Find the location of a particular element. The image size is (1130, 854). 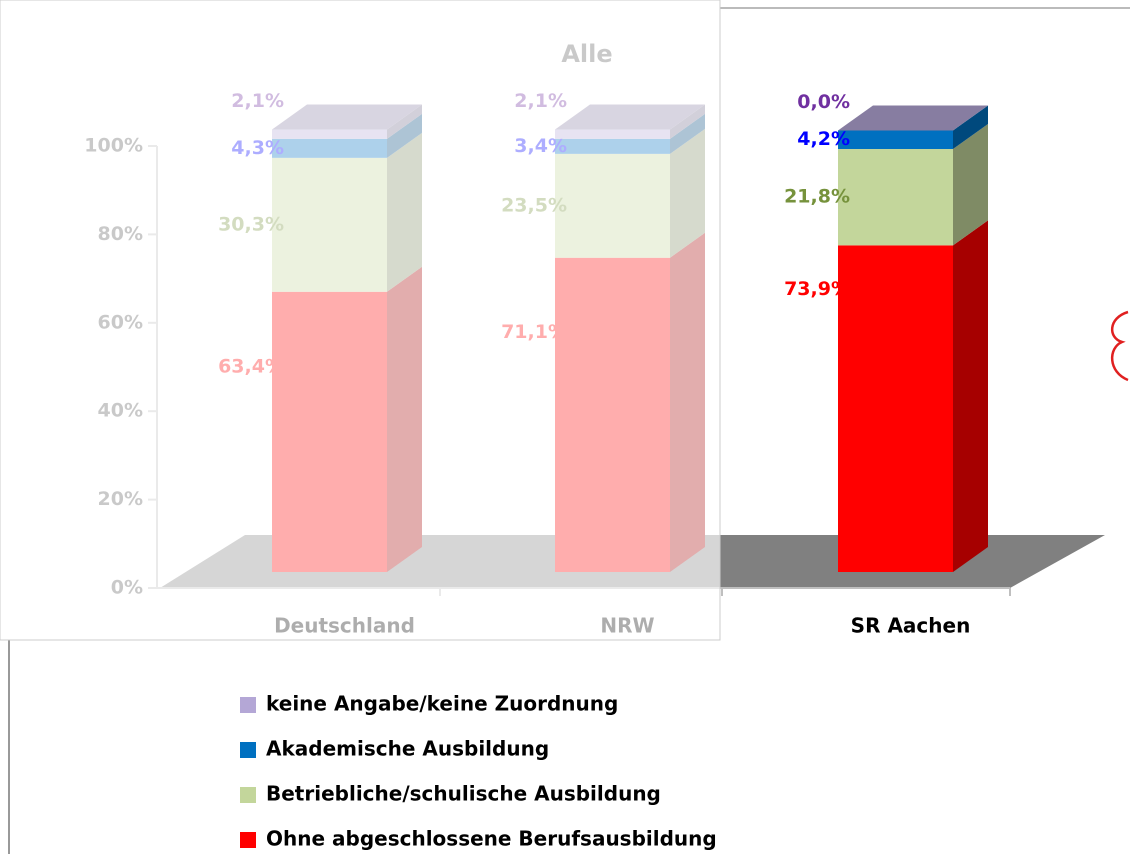

brace is located at coordinates (1120, 346).